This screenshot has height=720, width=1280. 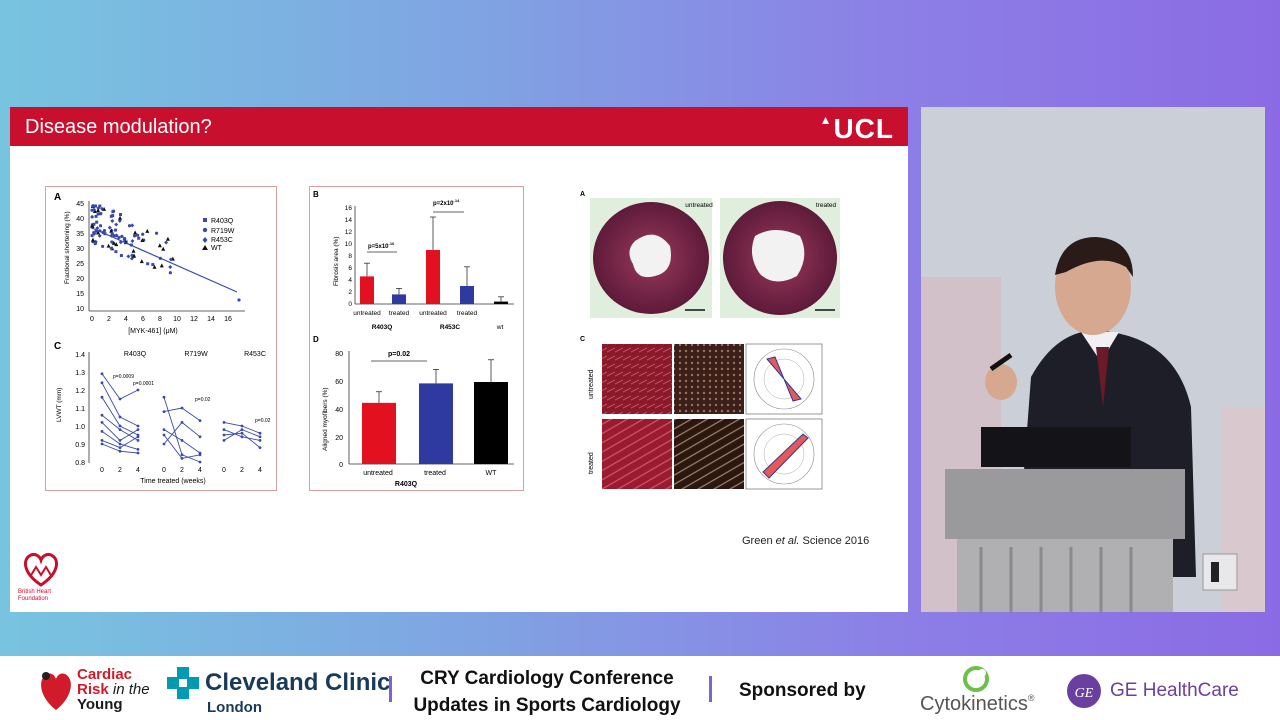 I want to click on figure-panel-right: A untreated treated C untreated treated, so click(x=707, y=341).